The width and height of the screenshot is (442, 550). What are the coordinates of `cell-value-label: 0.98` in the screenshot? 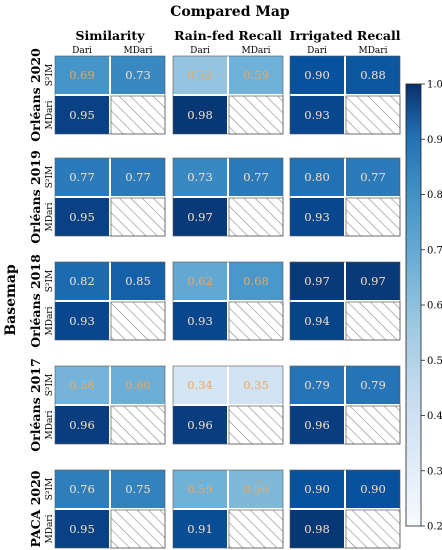 It's located at (317, 529).